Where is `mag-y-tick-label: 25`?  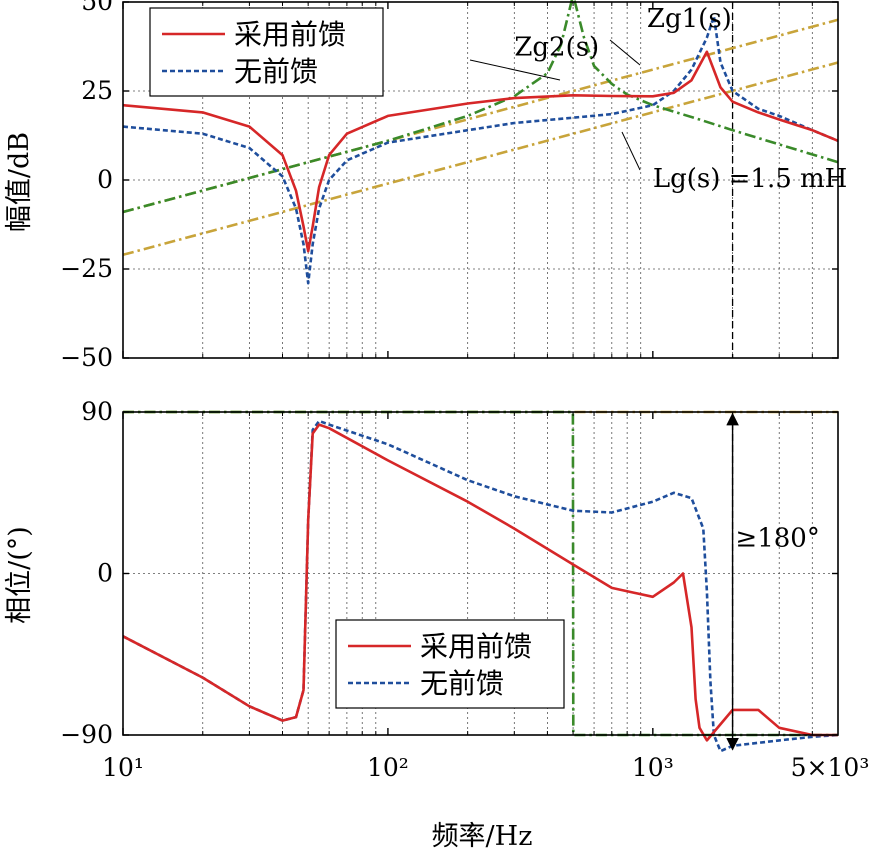 mag-y-tick-label: 25 is located at coordinates (97, 90).